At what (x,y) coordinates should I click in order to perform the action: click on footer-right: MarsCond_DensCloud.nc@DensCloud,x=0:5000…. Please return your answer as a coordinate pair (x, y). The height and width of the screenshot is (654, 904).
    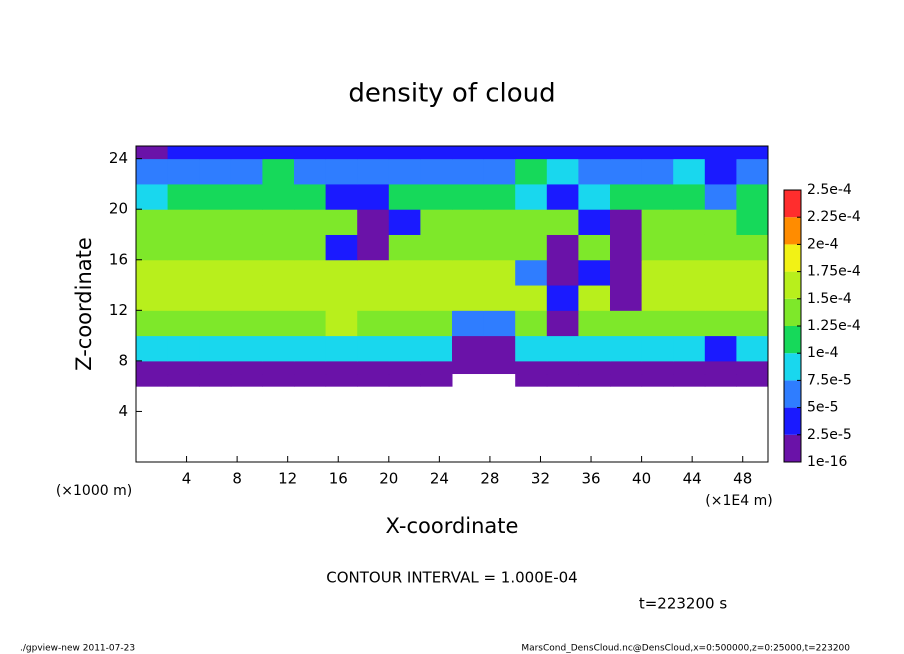
    Looking at the image, I should click on (685, 649).